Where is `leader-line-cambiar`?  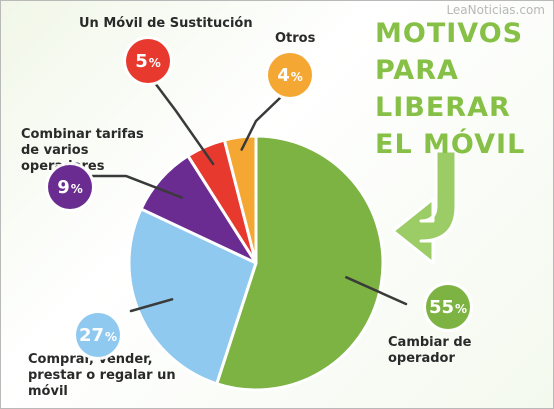 leader-line-cambiar is located at coordinates (376, 291).